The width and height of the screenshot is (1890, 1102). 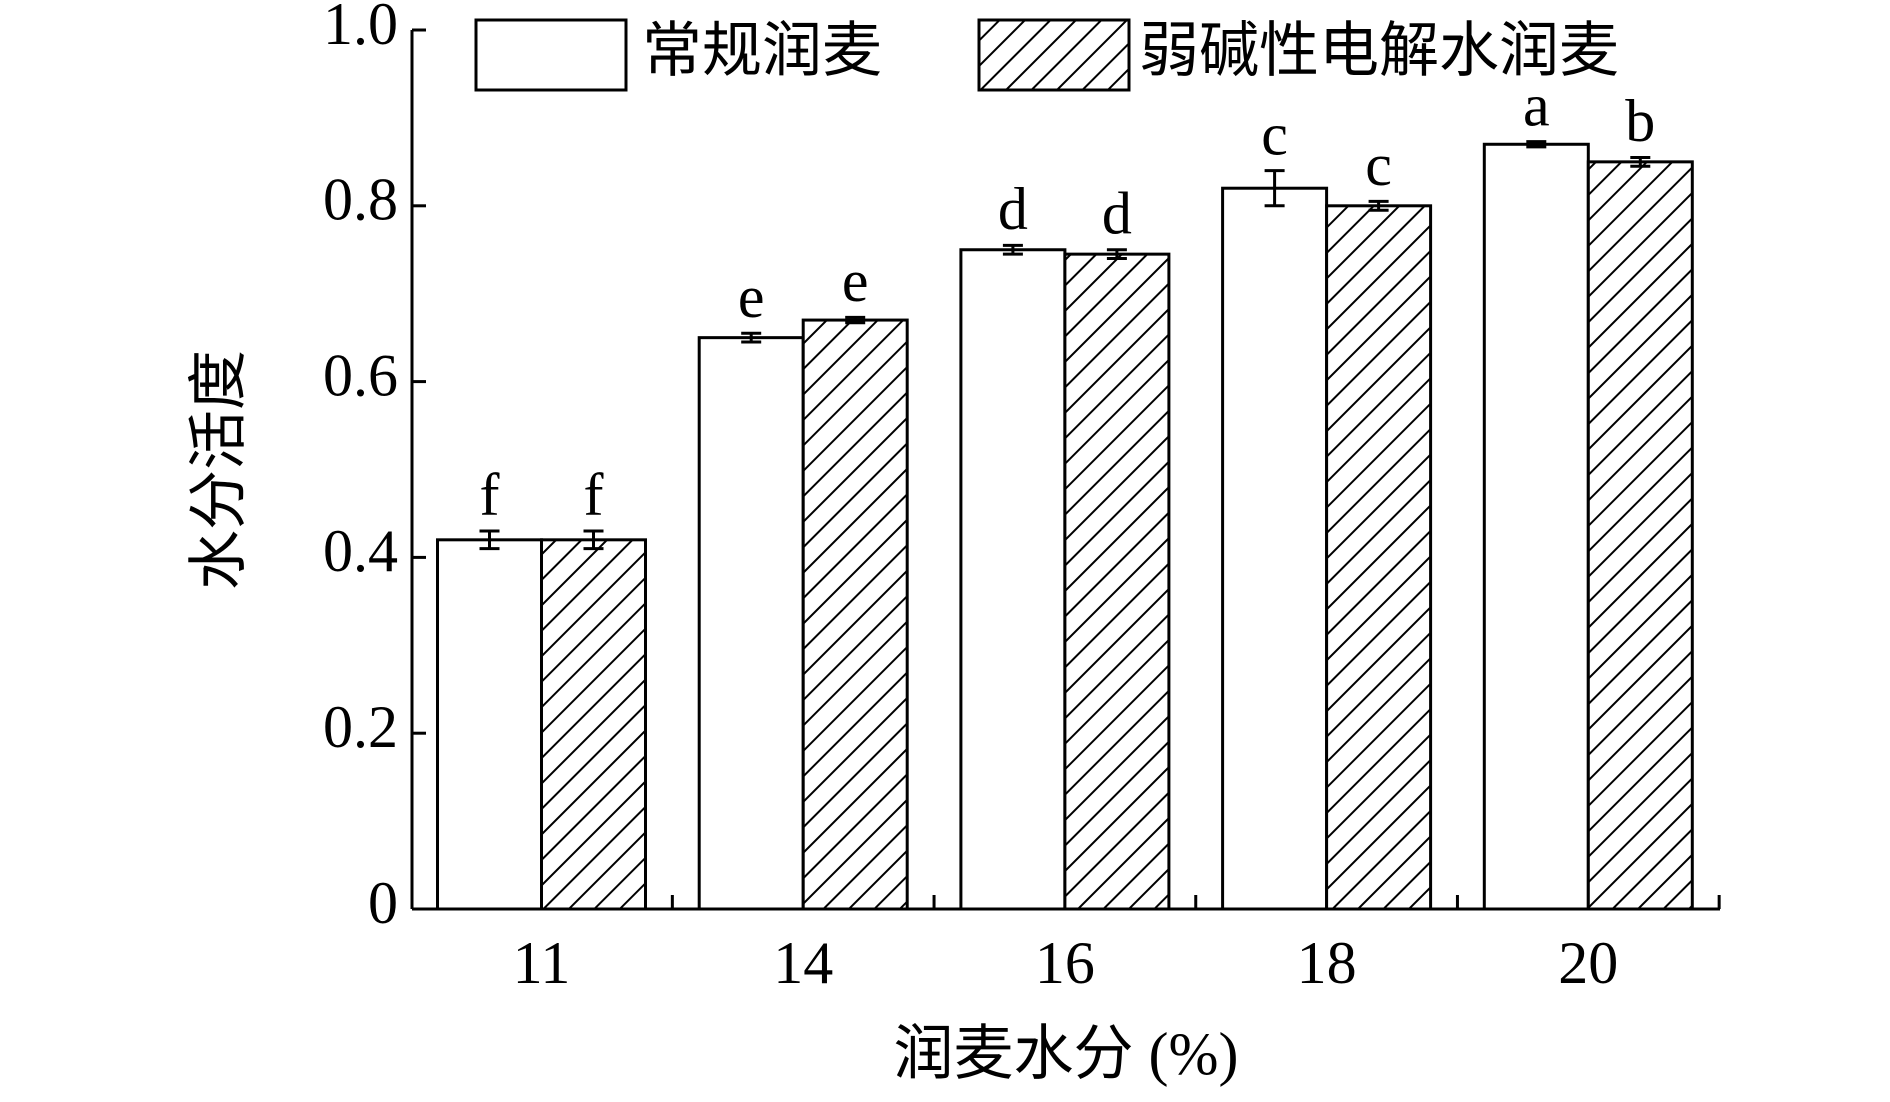 I want to click on x-tick-label: 18, so click(x=1327, y=963).